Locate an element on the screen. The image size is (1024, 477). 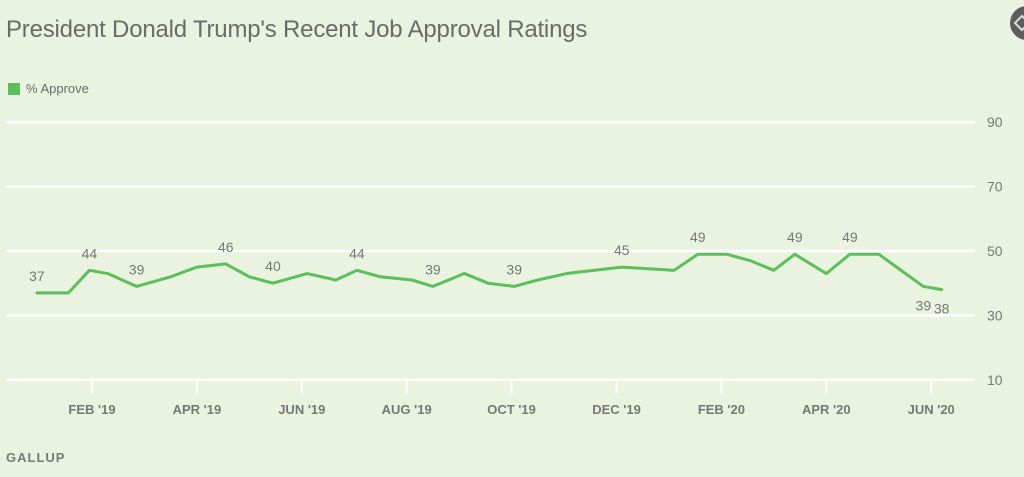
legend-label: % Approve is located at coordinates (57, 88).